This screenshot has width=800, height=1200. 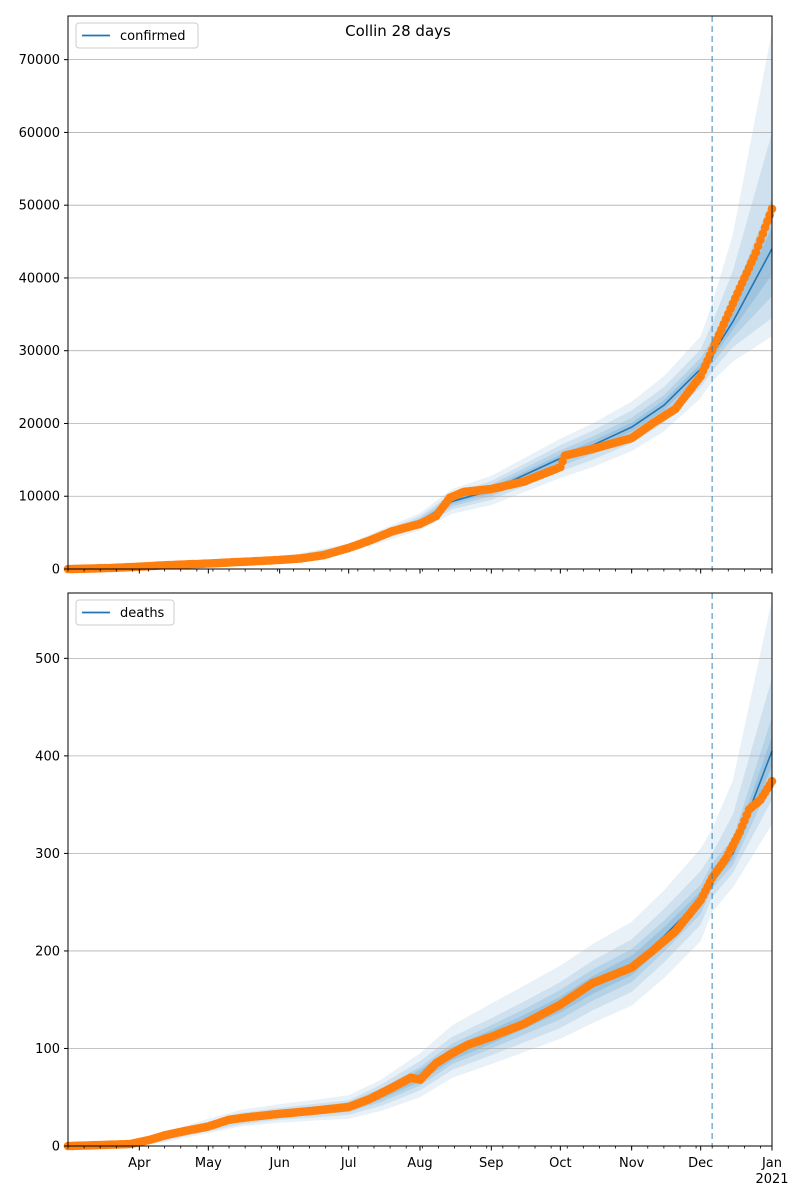 I want to click on y-tick-label: 300, so click(x=47, y=854).